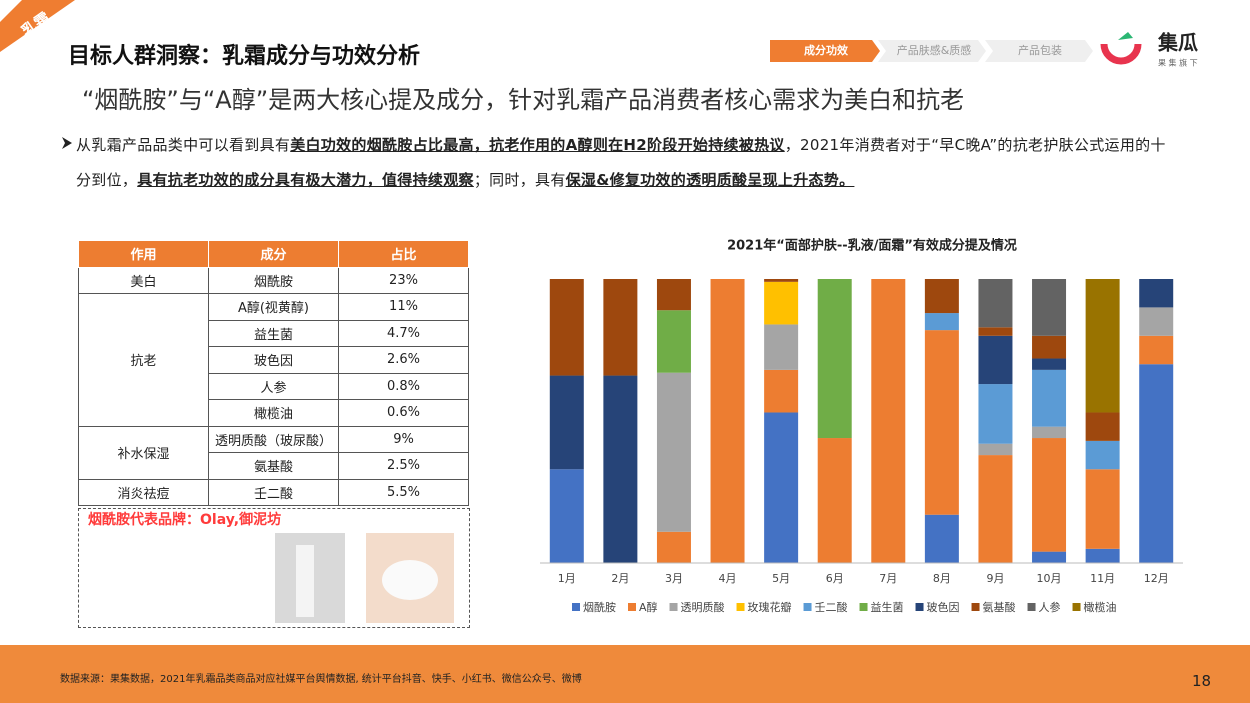  What do you see at coordinates (710, 180) in the screenshot?
I see `emphasis: 保湿&修复功效的透明质酸呈现上升态势。` at bounding box center [710, 180].